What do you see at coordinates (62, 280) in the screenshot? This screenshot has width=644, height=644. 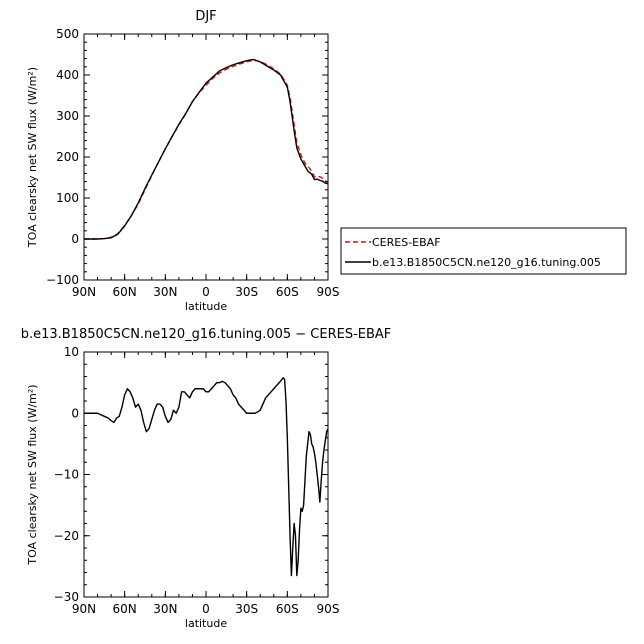 I see `y-tick-label: −100` at bounding box center [62, 280].